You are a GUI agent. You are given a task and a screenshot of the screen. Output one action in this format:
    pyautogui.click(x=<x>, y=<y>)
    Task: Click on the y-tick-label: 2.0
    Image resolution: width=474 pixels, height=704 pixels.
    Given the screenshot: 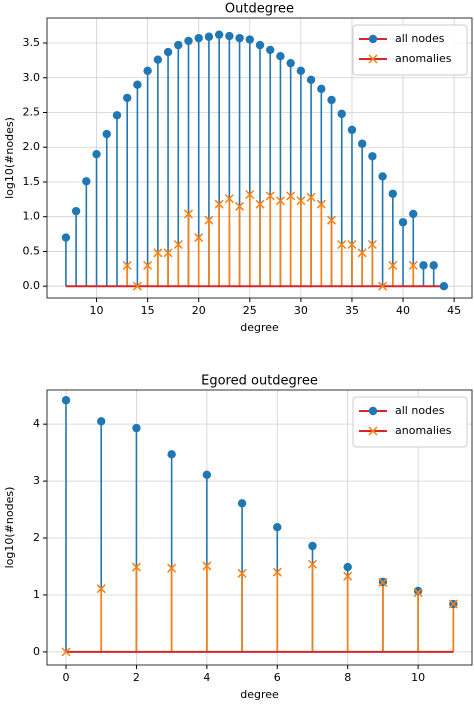 What is the action you would take?
    pyautogui.click(x=32, y=146)
    